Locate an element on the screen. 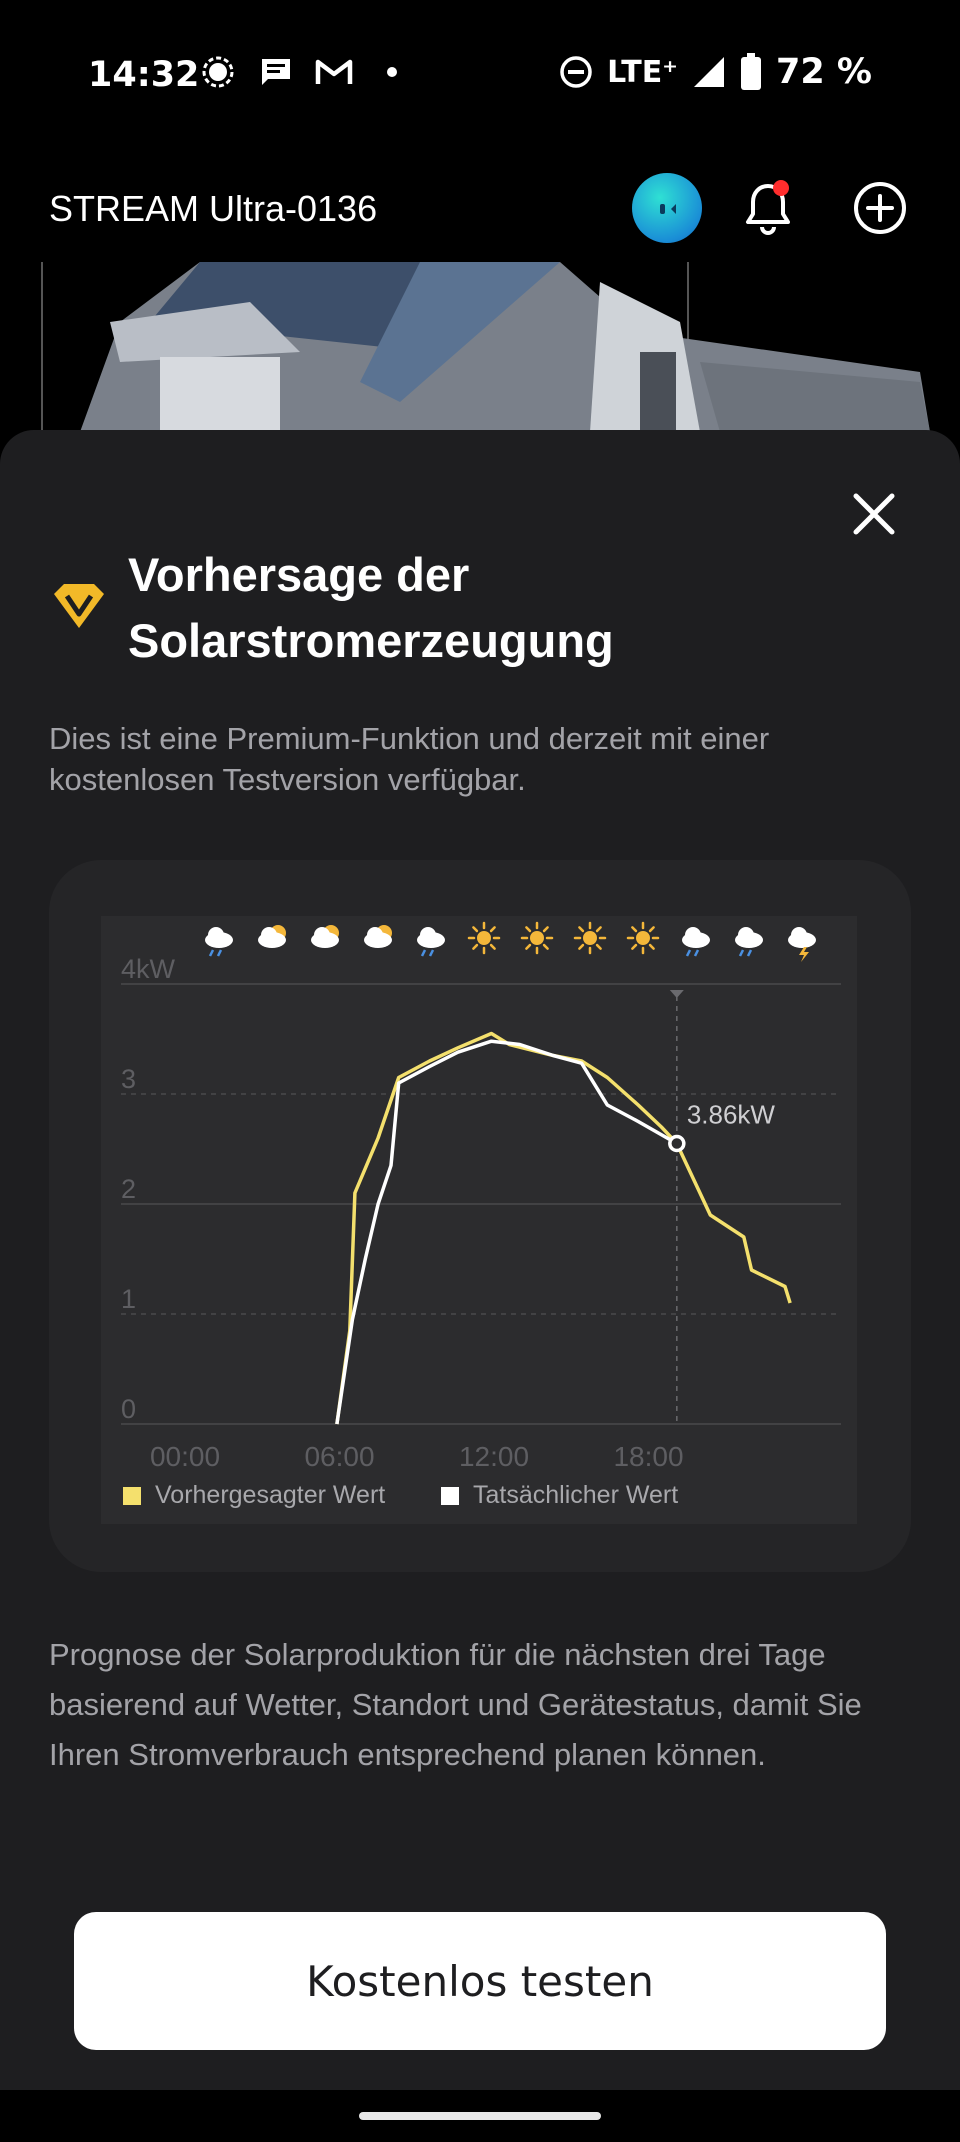 The image size is (960, 2142). y-tick-label: 1 is located at coordinates (128, 1299).